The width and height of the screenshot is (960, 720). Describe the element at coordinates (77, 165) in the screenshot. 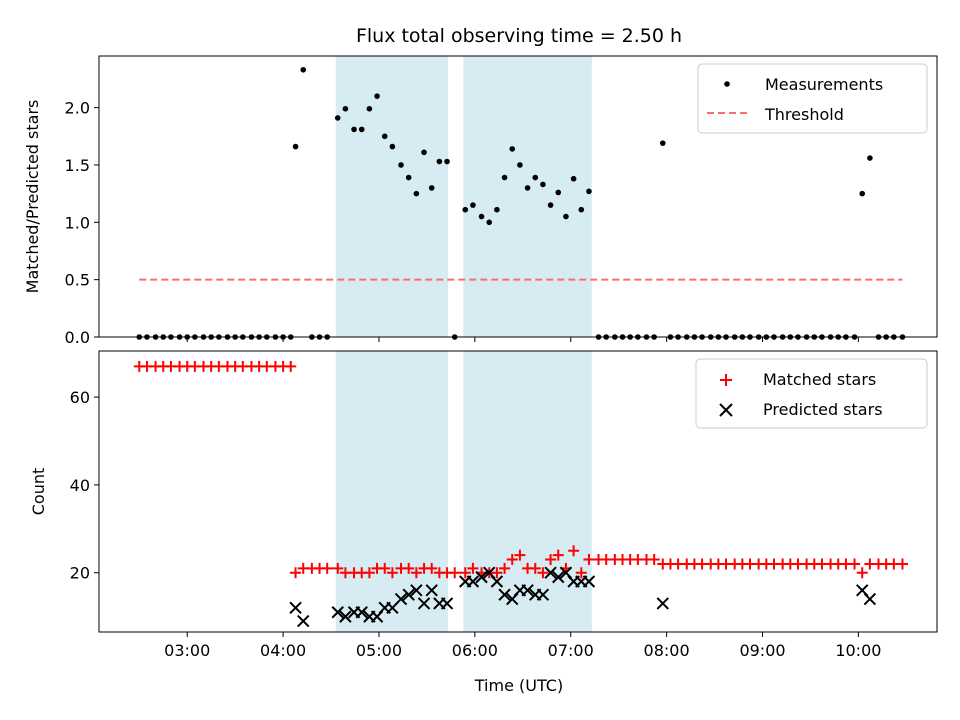

I see `y-tick-label: 1.5` at that location.